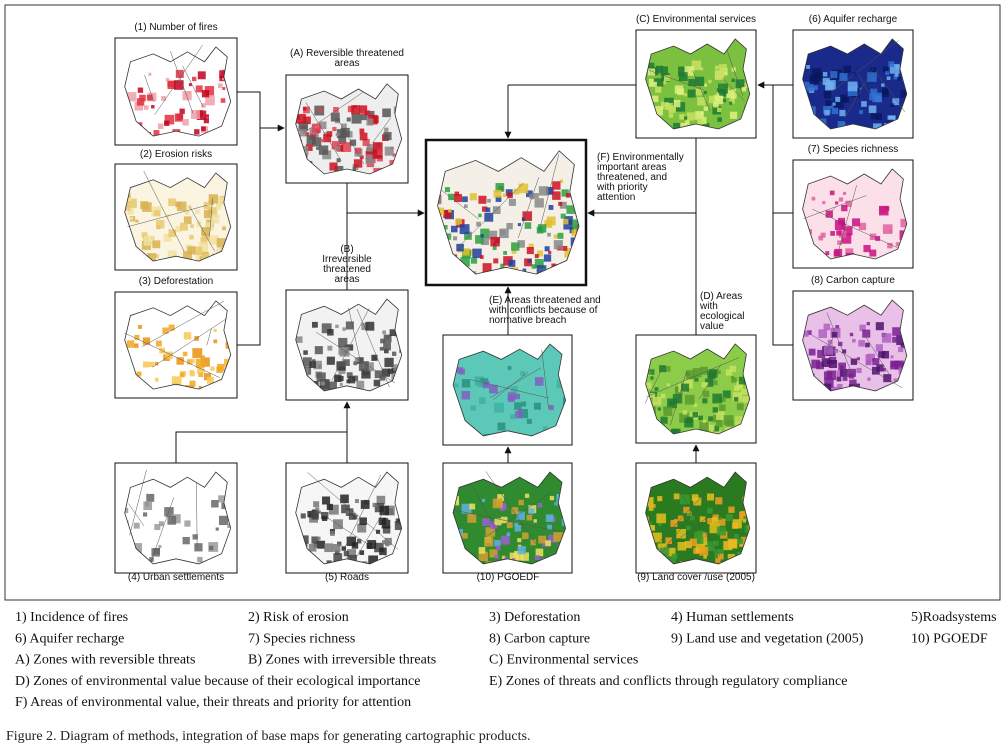 This screenshot has height=753, width=1008. What do you see at coordinates (508, 212) in the screenshot?
I see `map-region` at bounding box center [508, 212].